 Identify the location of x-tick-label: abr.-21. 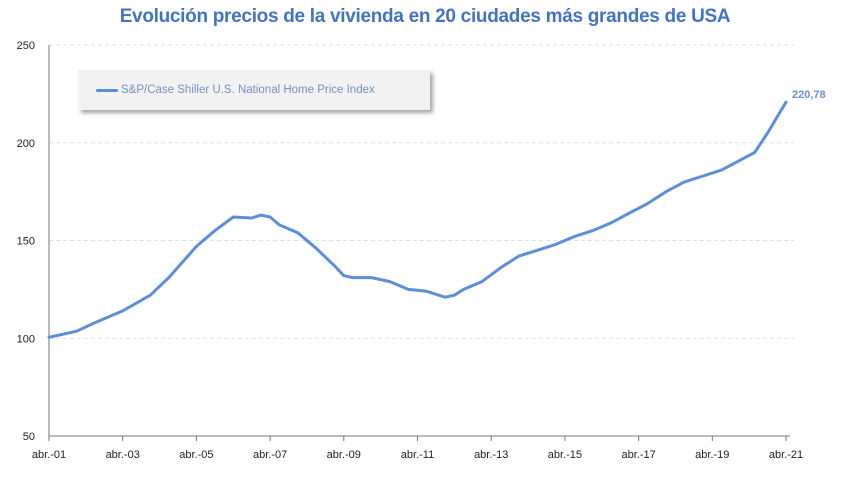
(786, 455).